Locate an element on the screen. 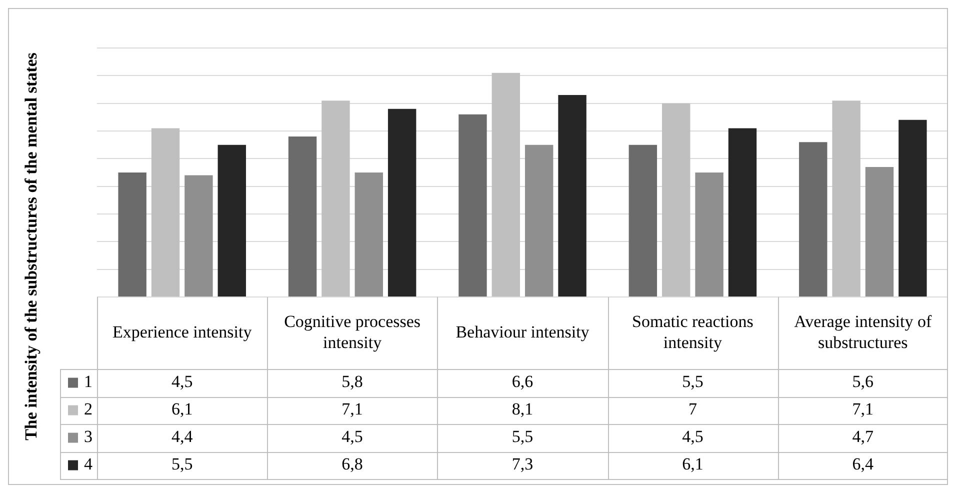 This screenshot has height=493, width=956. data-label: 8,1 is located at coordinates (523, 409).